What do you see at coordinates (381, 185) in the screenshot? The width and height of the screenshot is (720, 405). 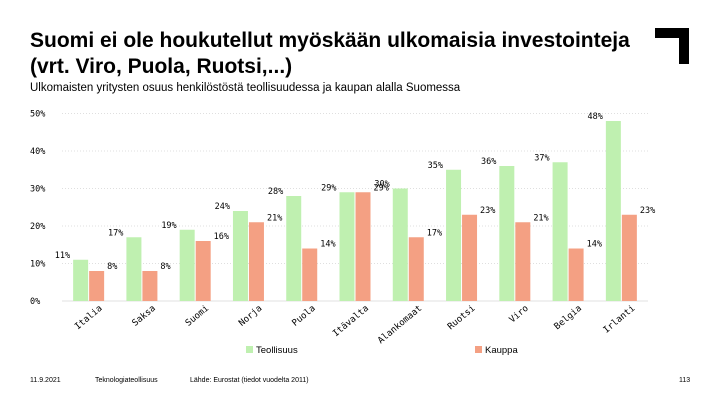 I see `data-label-teollisuus: 30%` at bounding box center [381, 185].